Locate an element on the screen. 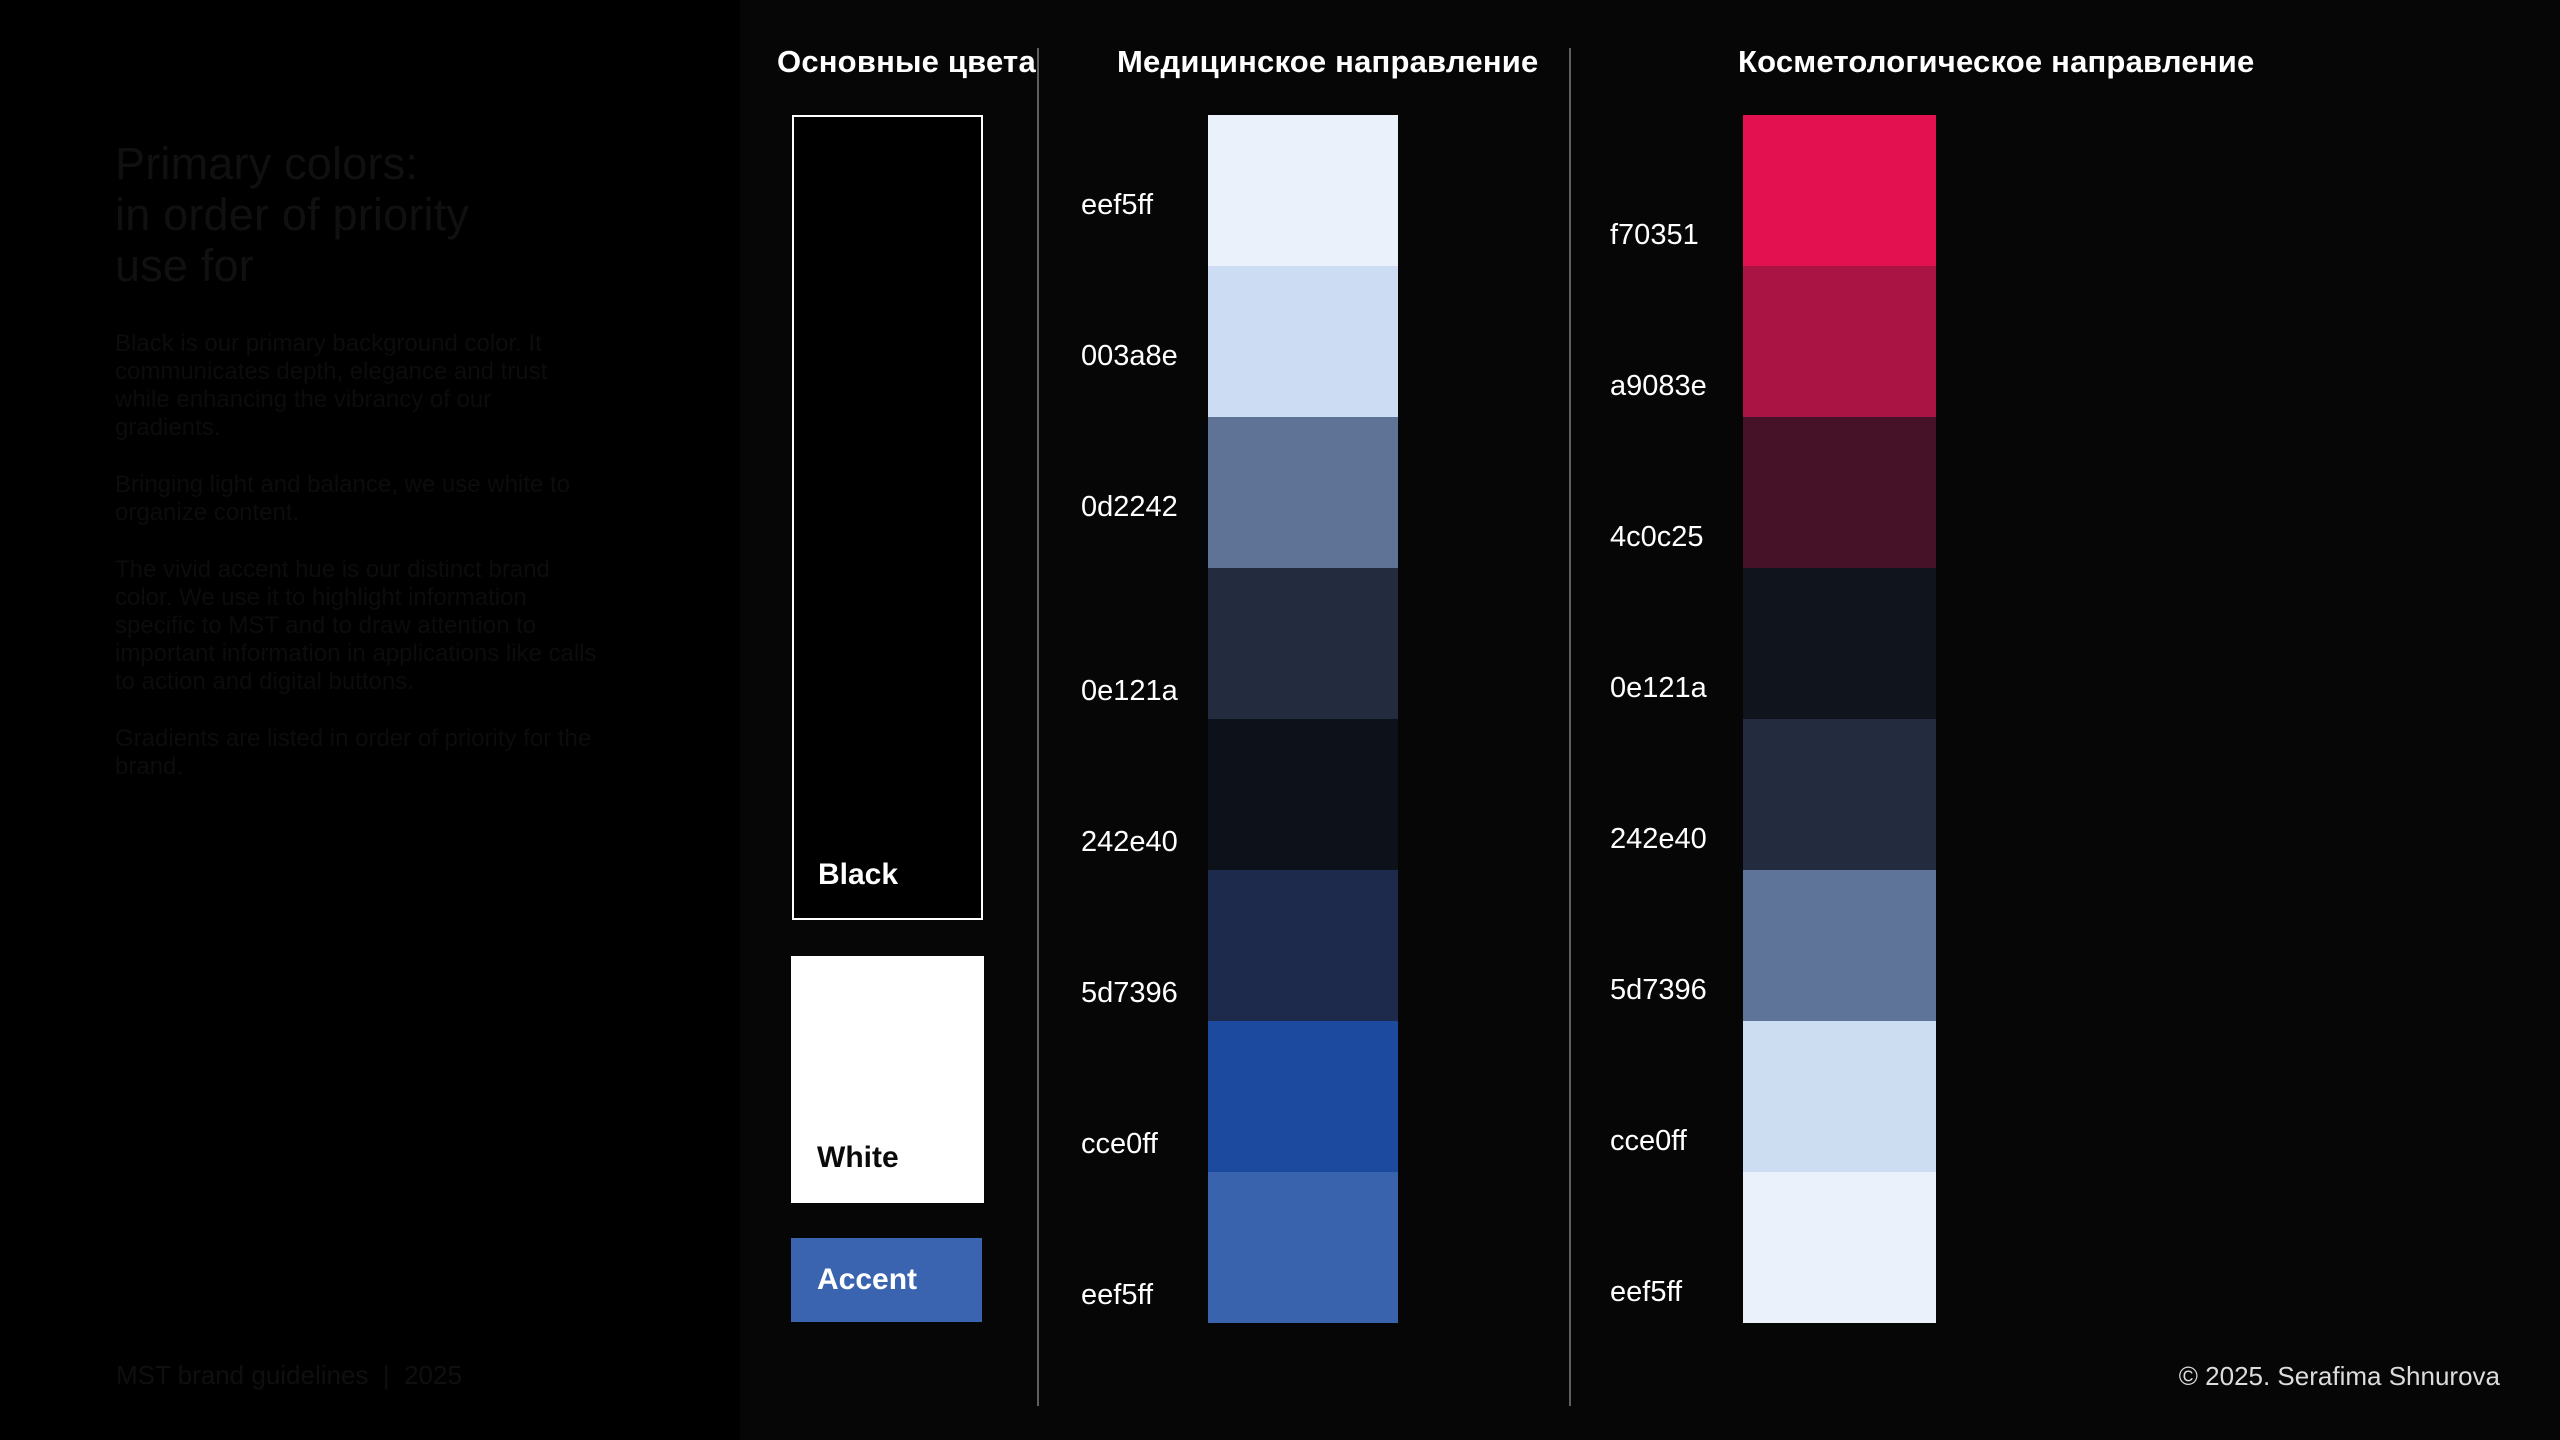 The width and height of the screenshot is (2560, 1440). medical-palette: eef5ff 003a8e 0d2242 0e121a 242e40 is located at coordinates (1239, 719).